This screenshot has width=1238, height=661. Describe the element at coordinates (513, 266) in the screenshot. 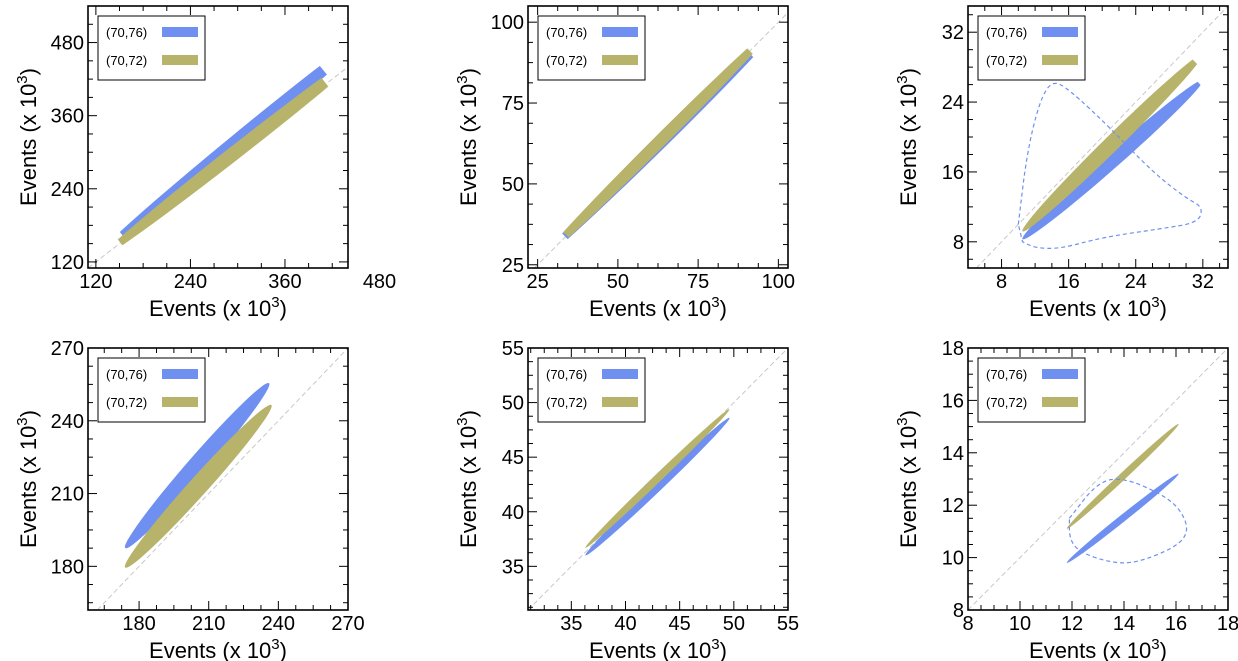

I see `y-tick-label: 25` at that location.